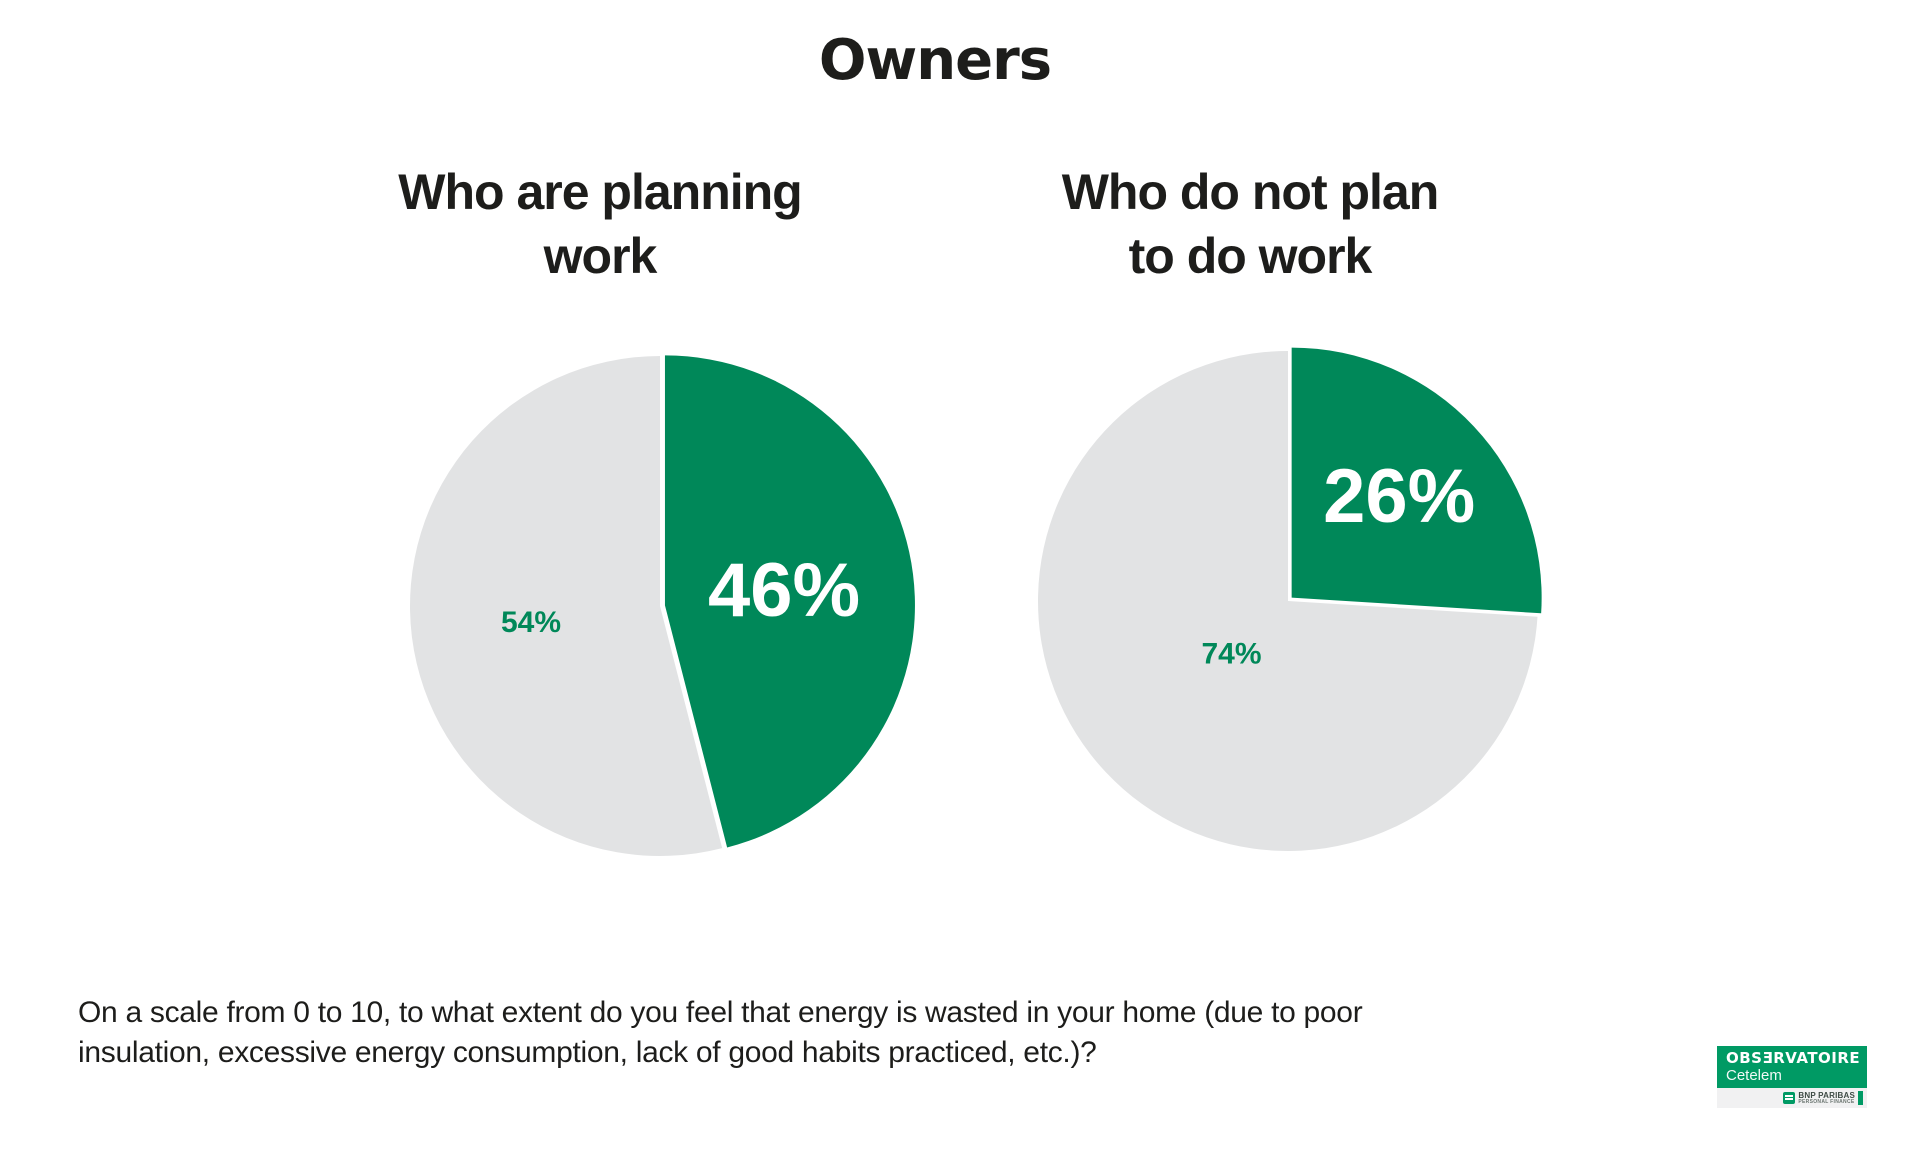  Describe the element at coordinates (1793, 1058) in the screenshot. I see `observatoire-wordmark: OBSƎRVATOIRE` at that location.